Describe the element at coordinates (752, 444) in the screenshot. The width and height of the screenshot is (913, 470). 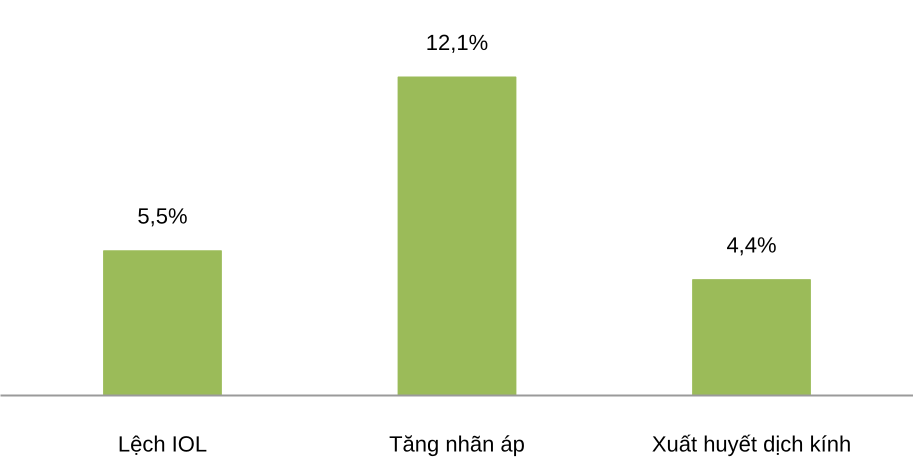
I see `x-tick-label: Xuất huyết dịch kính` at that location.